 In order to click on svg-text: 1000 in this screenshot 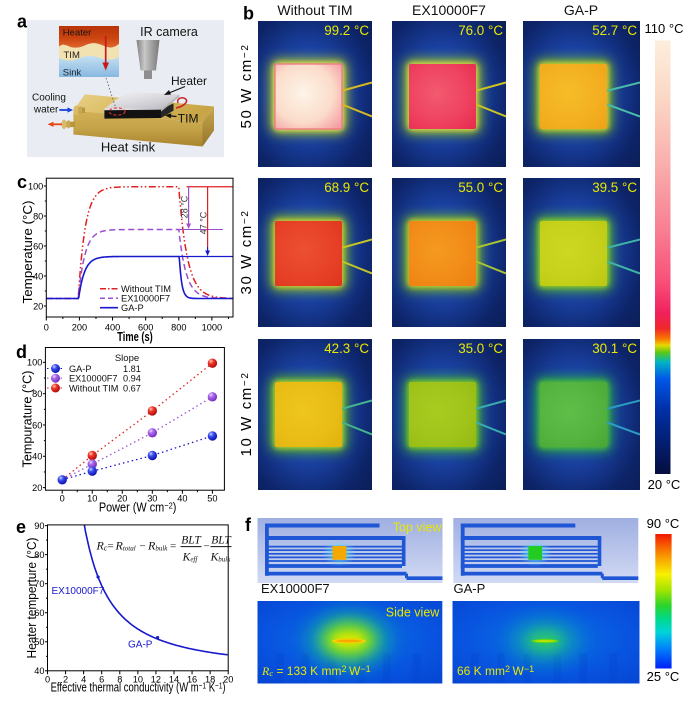, I will do `click(212, 328)`.